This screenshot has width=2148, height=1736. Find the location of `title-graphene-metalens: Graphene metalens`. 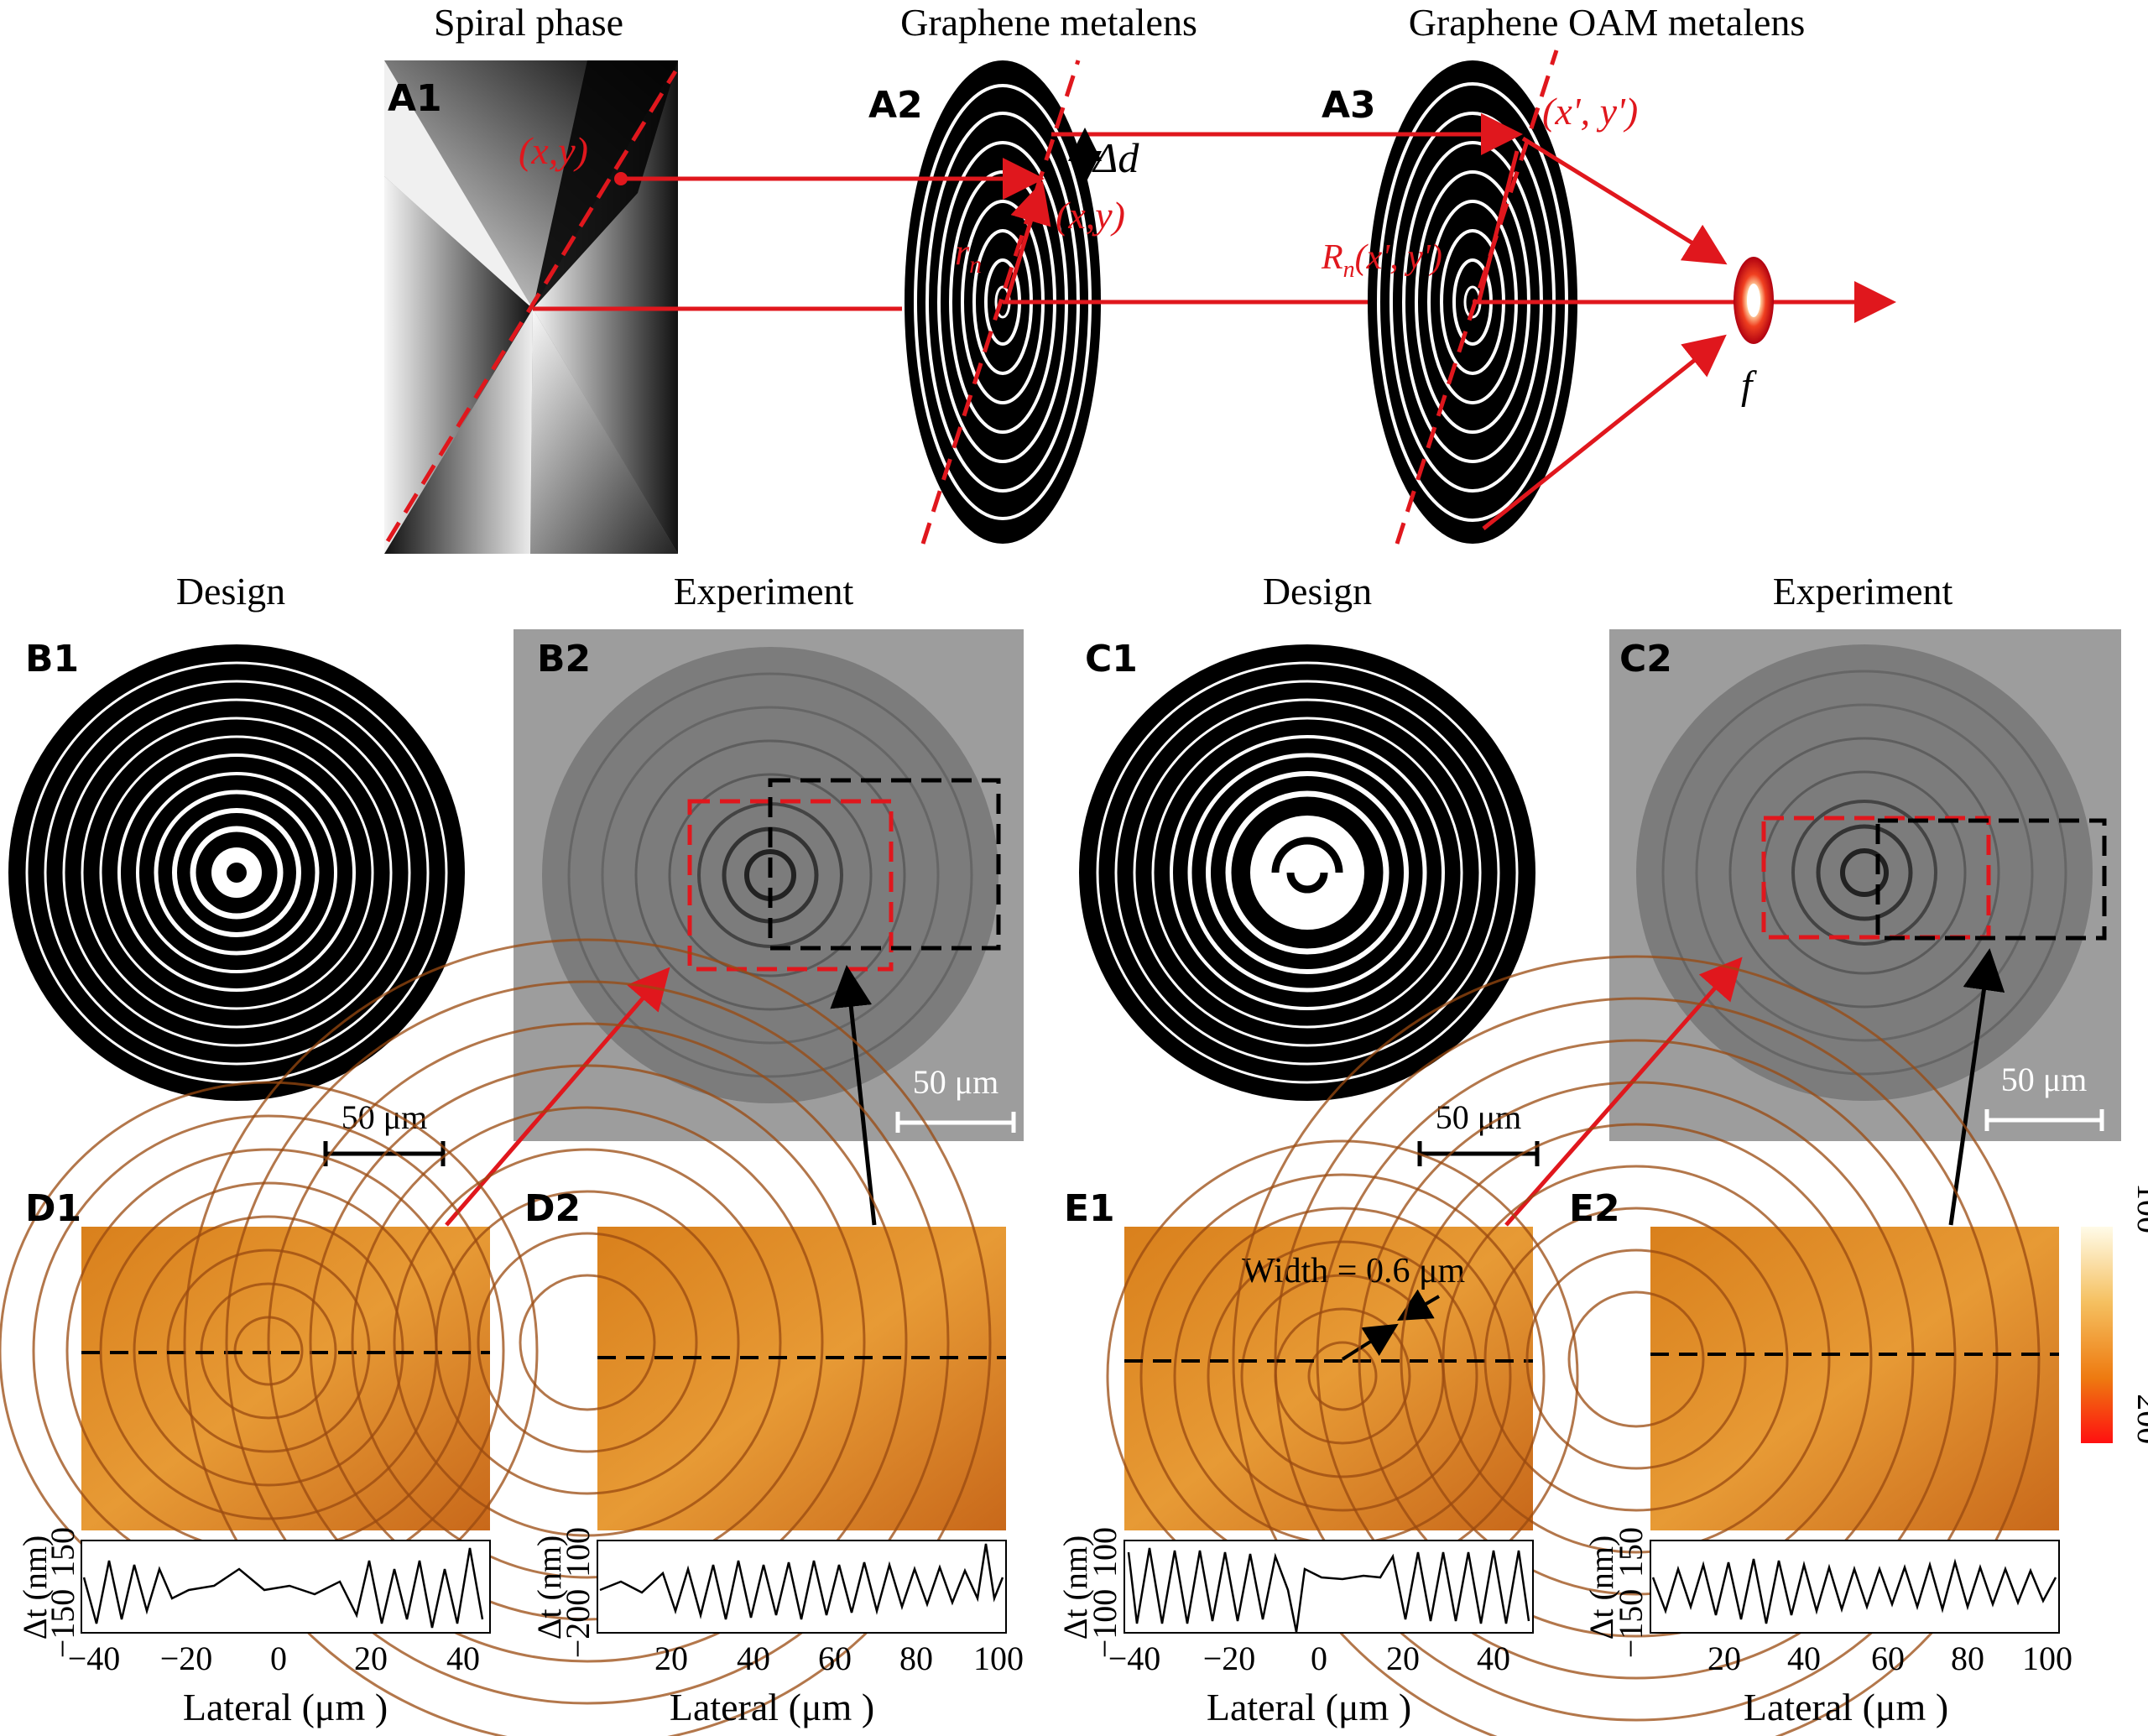

title-graphene-metalens: Graphene metalens is located at coordinates (1049, 23).